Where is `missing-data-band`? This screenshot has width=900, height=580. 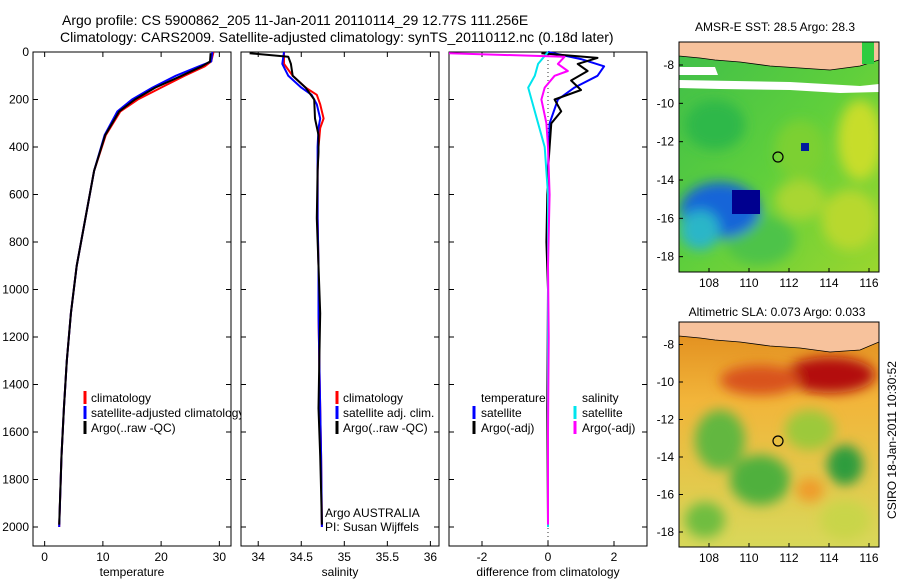
missing-data-band is located at coordinates (779, 86).